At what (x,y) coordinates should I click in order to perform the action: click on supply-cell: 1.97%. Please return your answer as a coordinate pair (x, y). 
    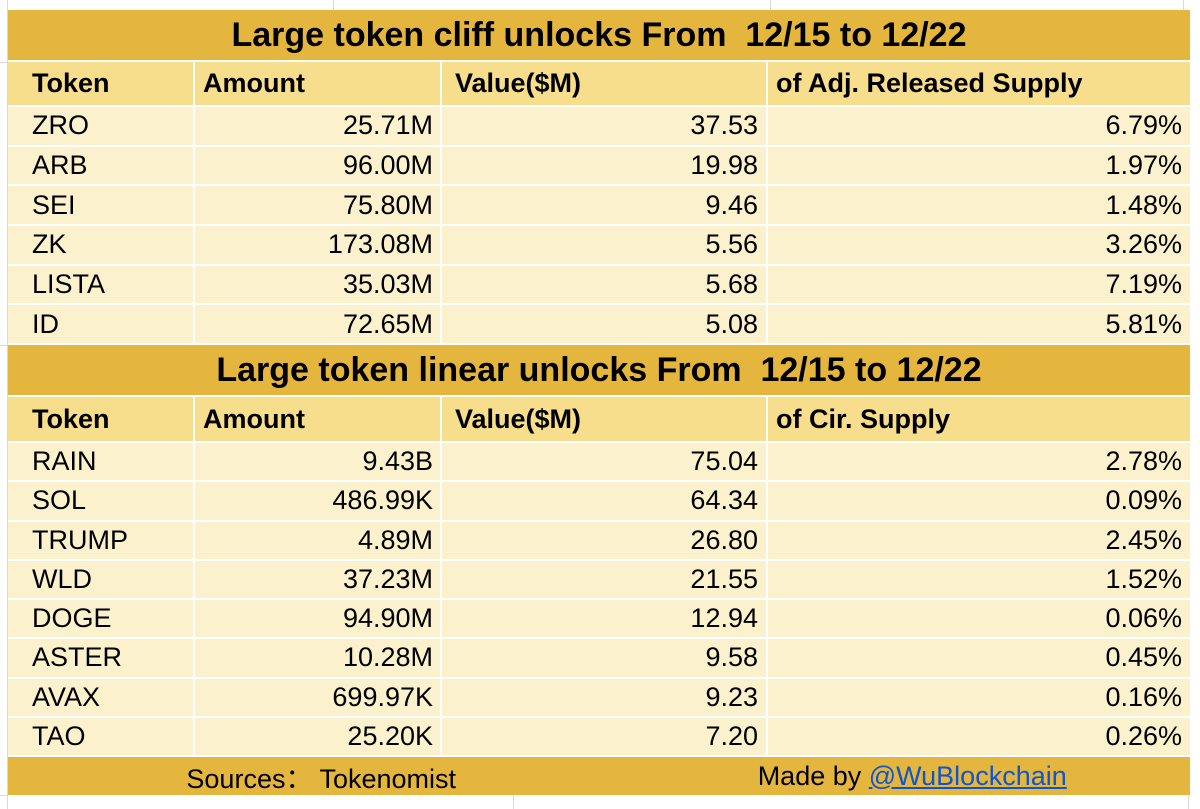
    Looking at the image, I should click on (979, 165).